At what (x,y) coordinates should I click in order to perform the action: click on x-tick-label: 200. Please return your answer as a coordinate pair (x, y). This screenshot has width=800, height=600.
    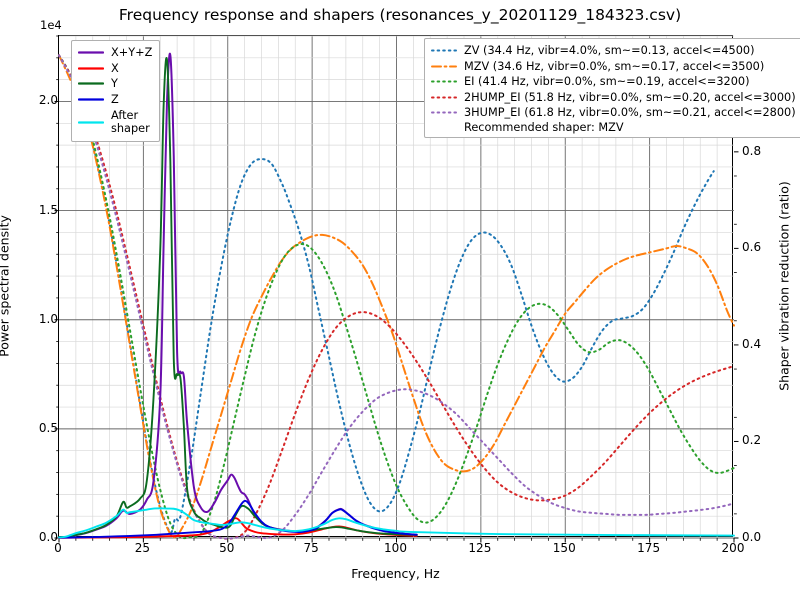
    Looking at the image, I should click on (733, 548).